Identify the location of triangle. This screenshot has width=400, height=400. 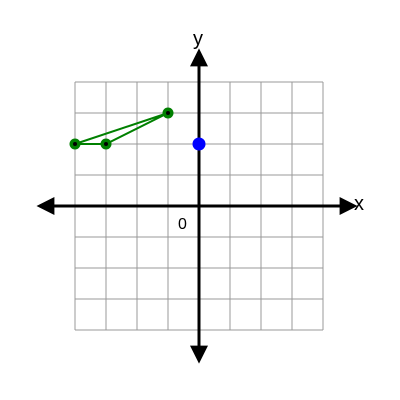
(121, 128).